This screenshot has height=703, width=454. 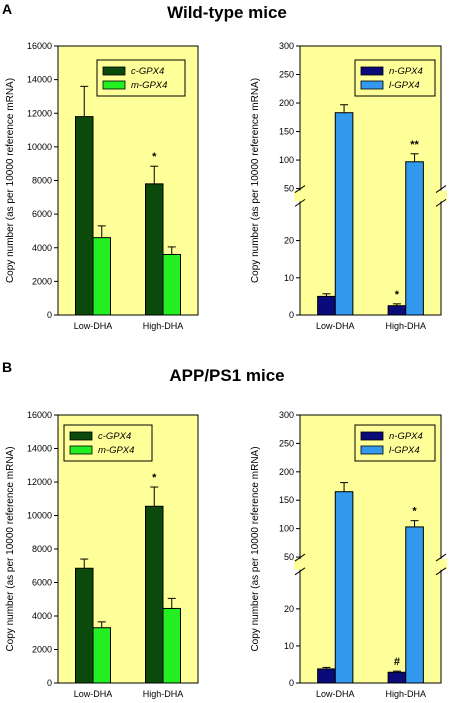 What do you see at coordinates (226, 375) in the screenshot?
I see `panel-title-b: APP/PS1 mice` at bounding box center [226, 375].